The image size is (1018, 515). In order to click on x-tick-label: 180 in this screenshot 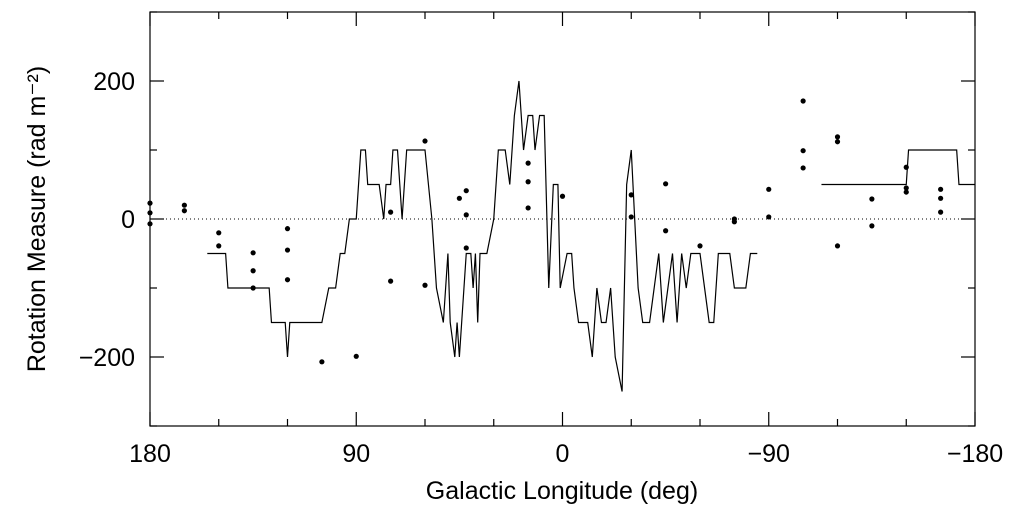, I will do `click(150, 454)`.